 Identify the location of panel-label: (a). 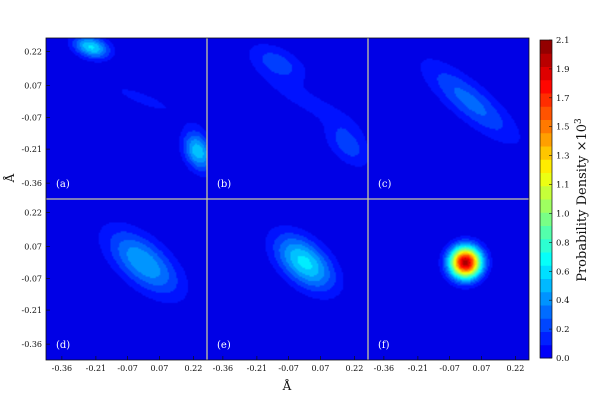
(63, 184).